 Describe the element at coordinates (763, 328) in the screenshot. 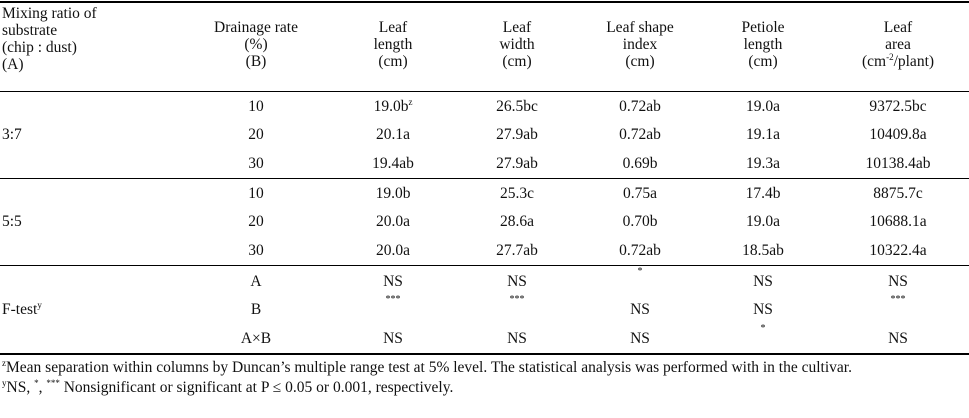

I see `ftest-petiole: *` at that location.